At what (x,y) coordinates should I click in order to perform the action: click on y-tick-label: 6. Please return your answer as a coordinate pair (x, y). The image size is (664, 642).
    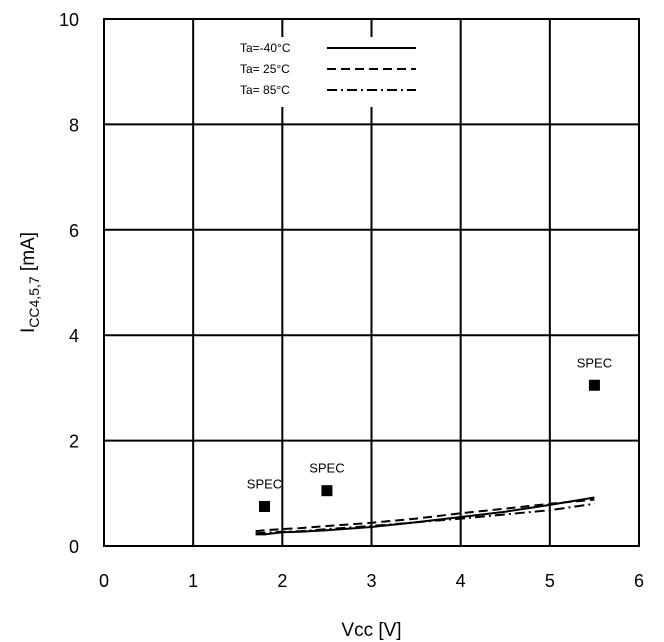
    Looking at the image, I should click on (74, 231).